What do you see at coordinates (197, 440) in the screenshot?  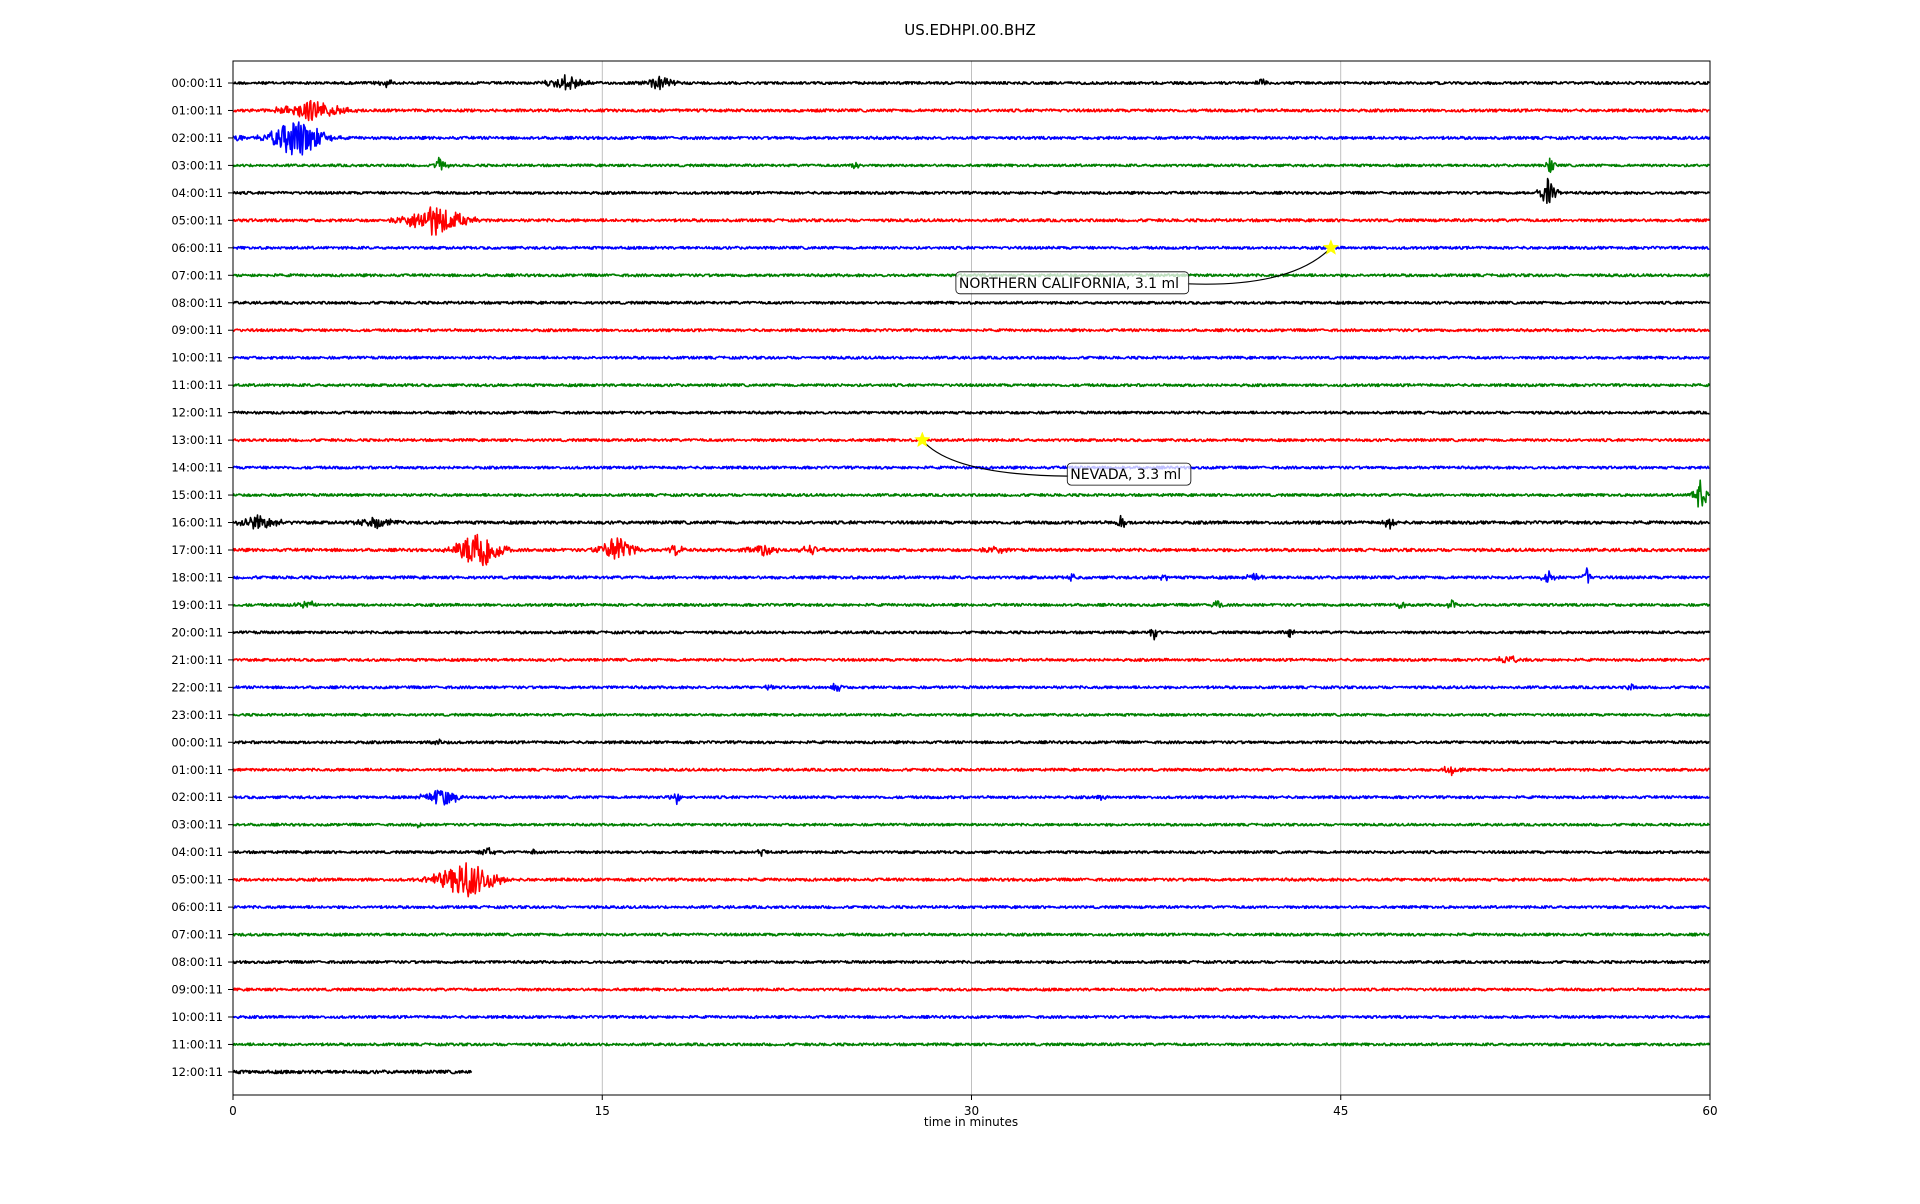 I see `row-time-label: 13:00:11` at bounding box center [197, 440].